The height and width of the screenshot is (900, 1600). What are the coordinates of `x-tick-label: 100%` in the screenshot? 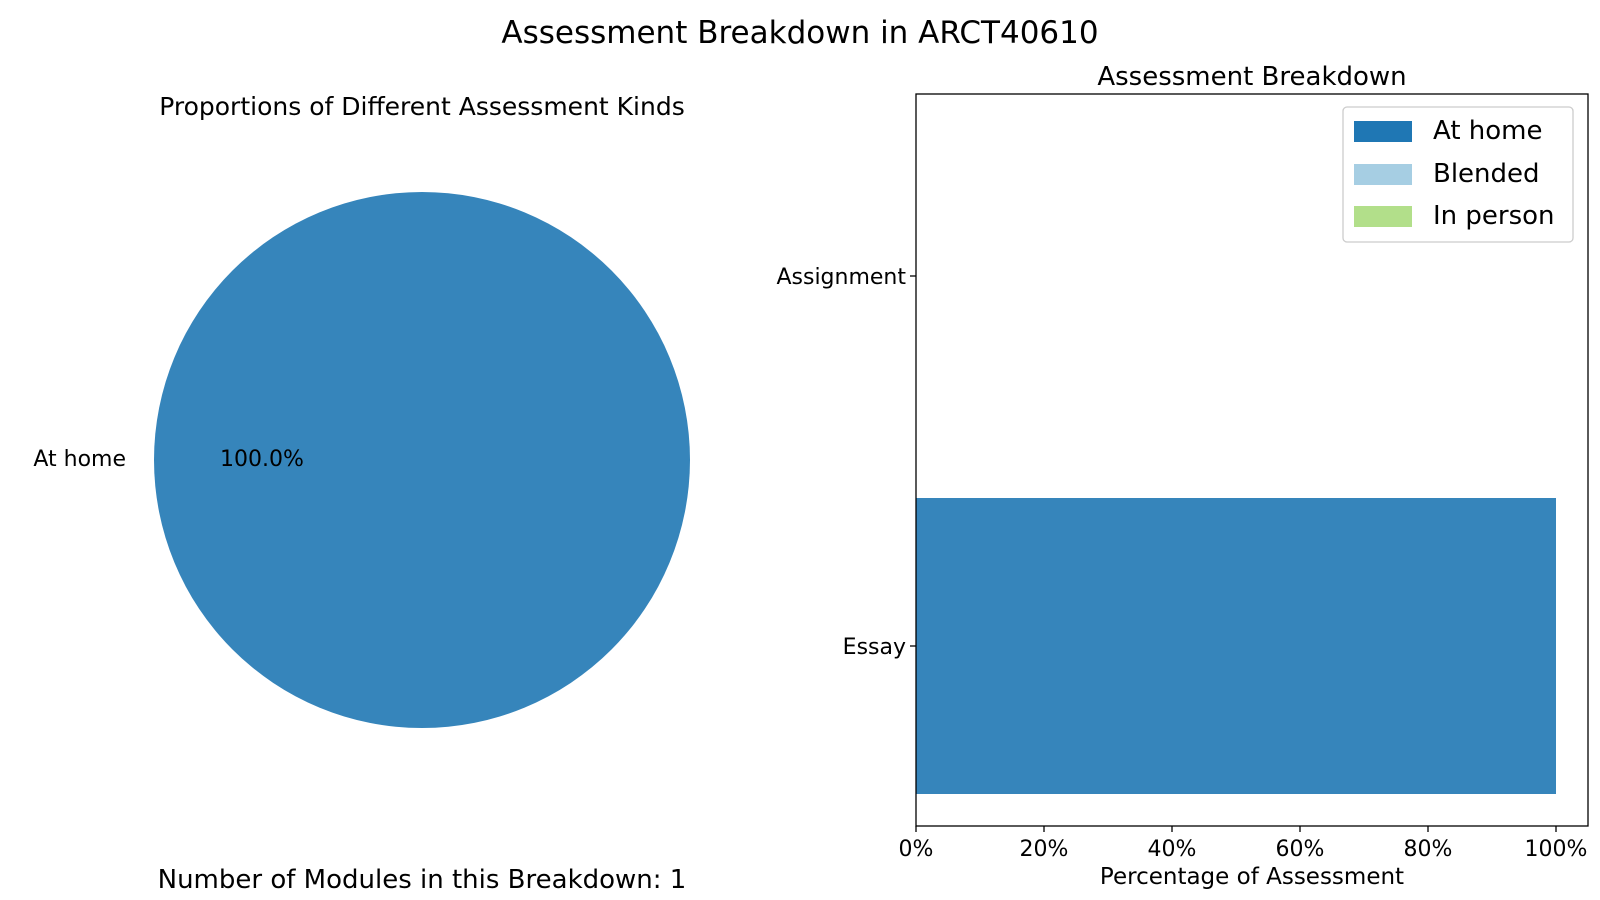 It's located at (1556, 849).